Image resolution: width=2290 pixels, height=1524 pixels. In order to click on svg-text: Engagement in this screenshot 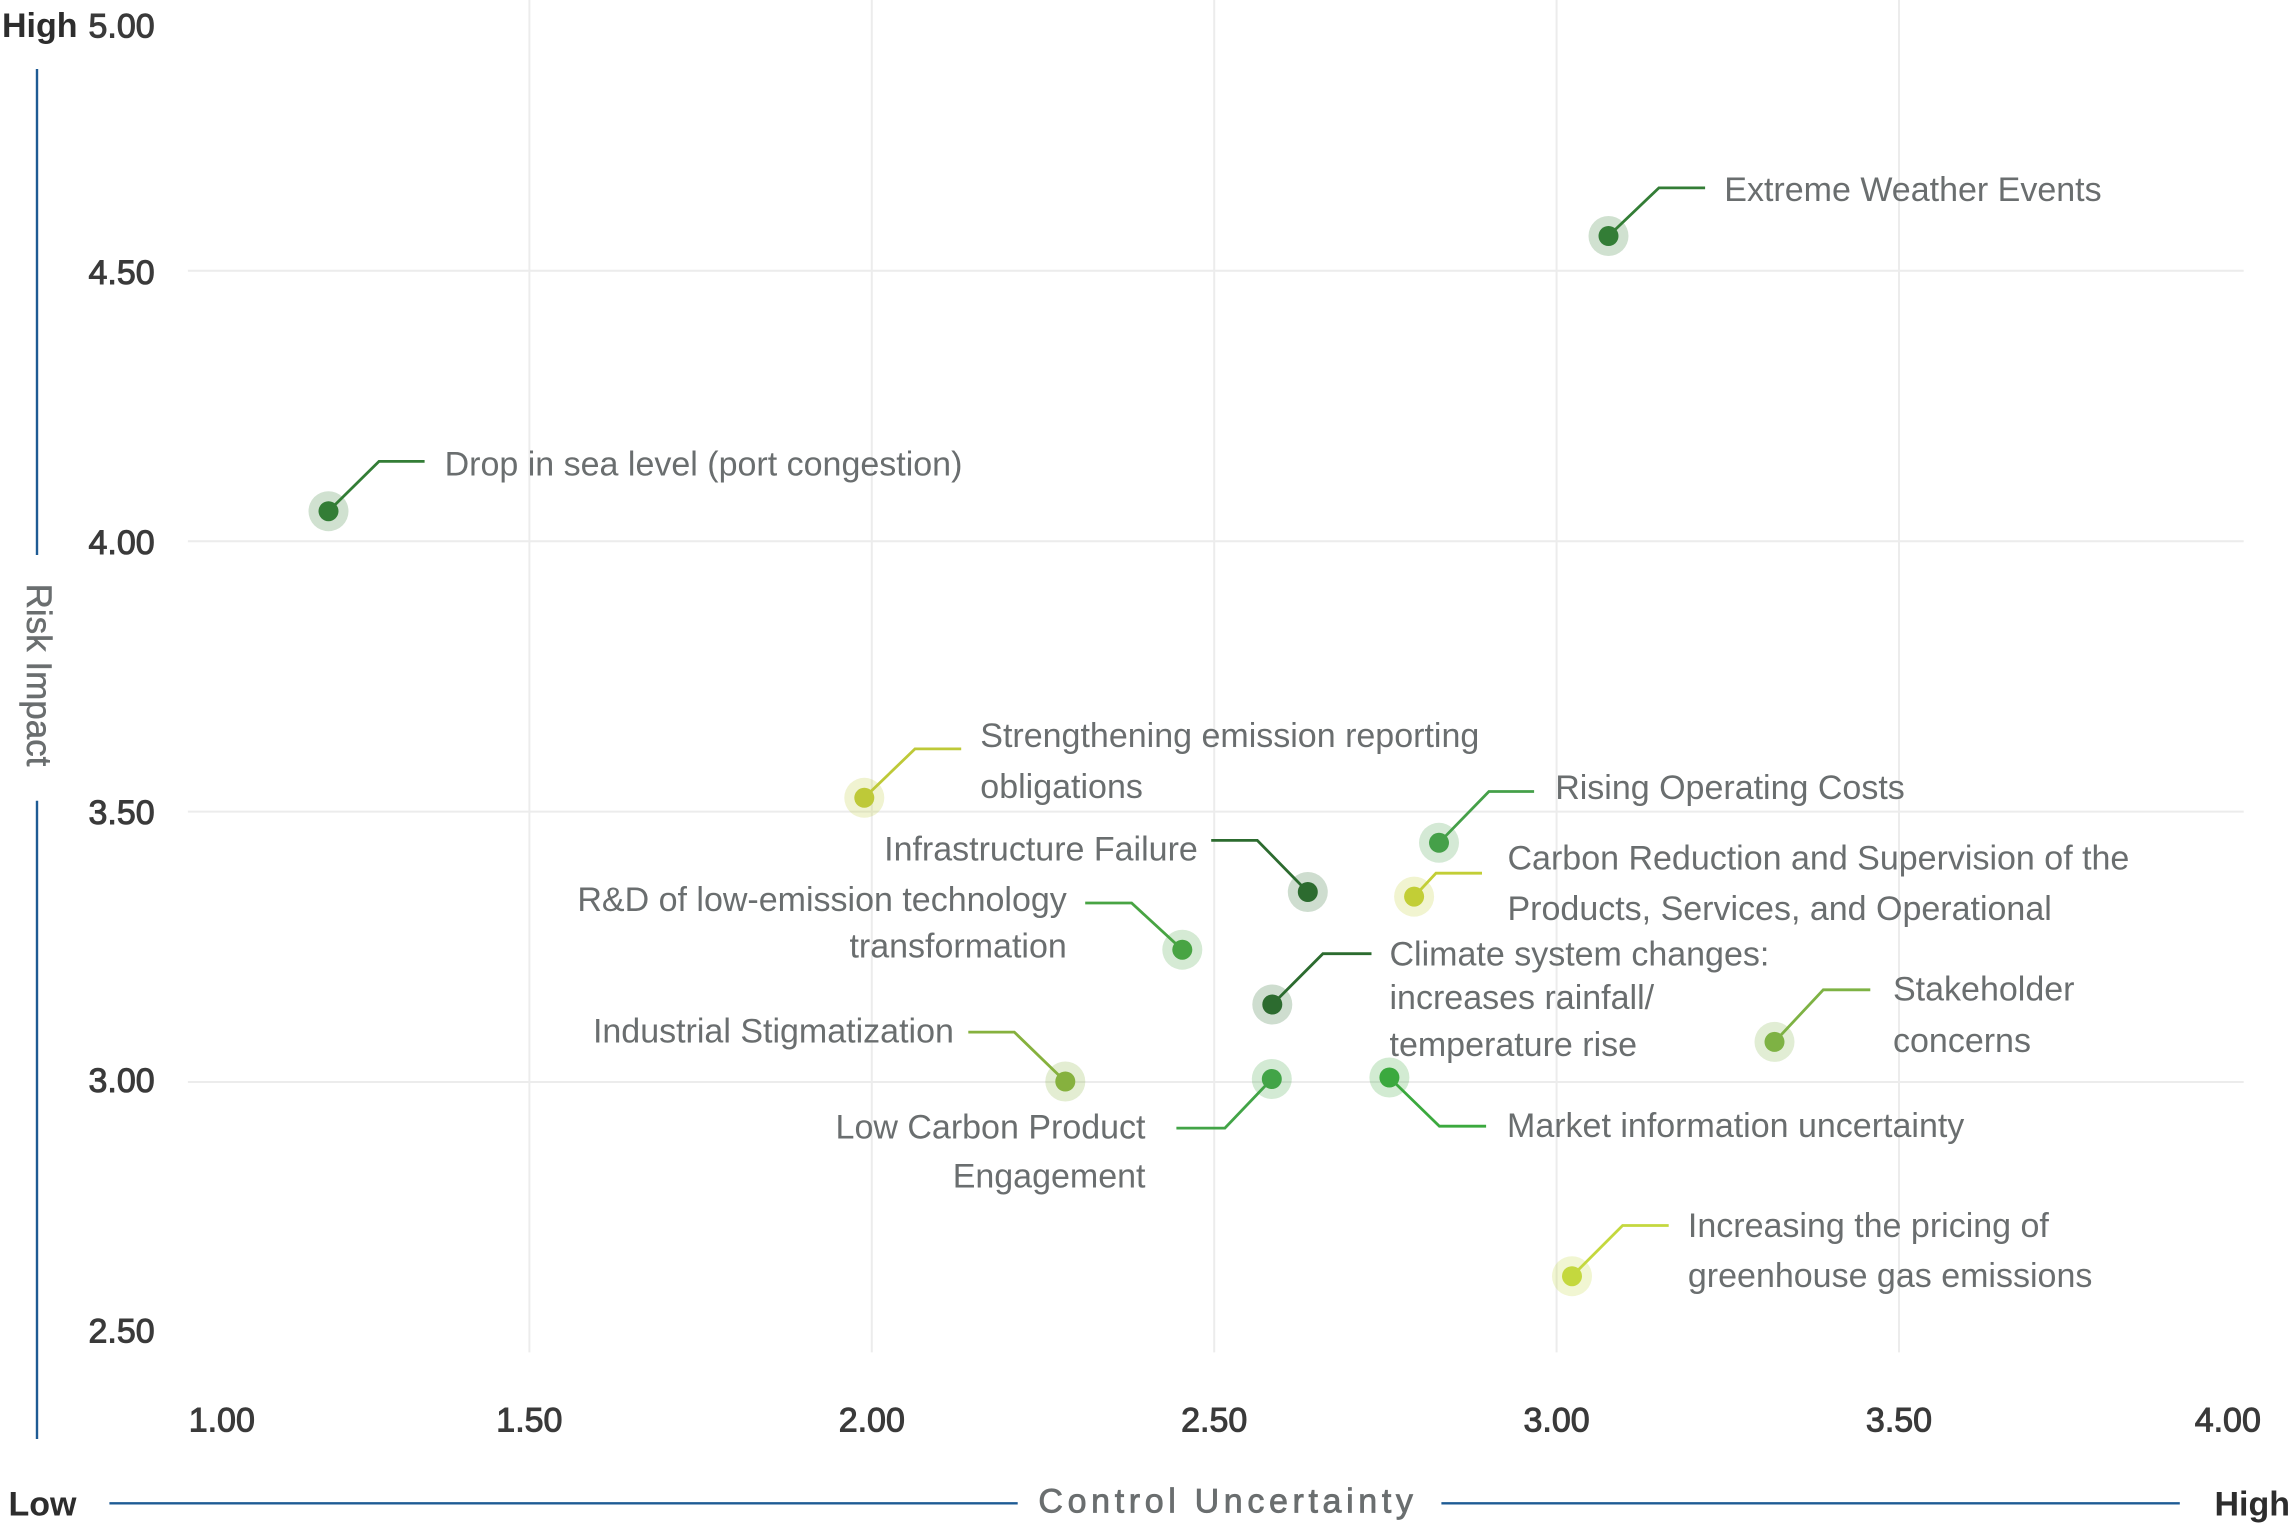, I will do `click(1049, 1177)`.